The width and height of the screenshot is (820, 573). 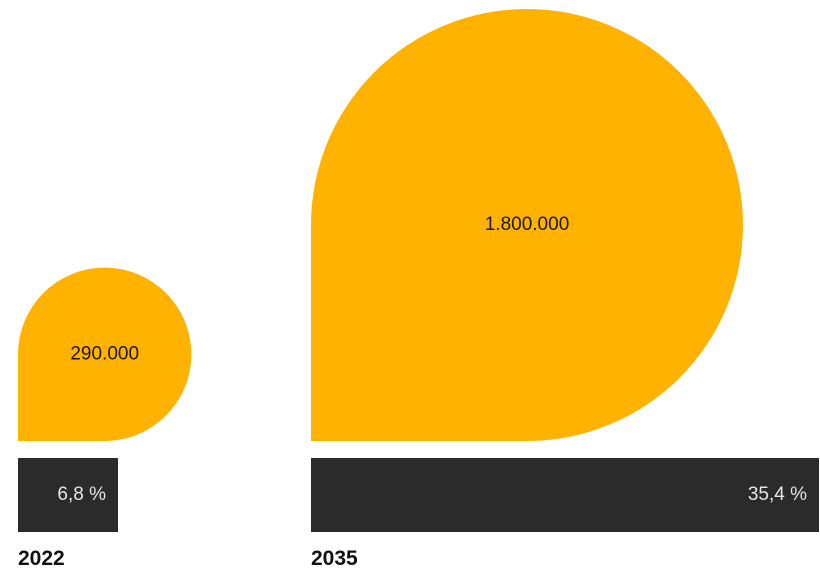 I want to click on bar-2022, so click(x=68, y=495).